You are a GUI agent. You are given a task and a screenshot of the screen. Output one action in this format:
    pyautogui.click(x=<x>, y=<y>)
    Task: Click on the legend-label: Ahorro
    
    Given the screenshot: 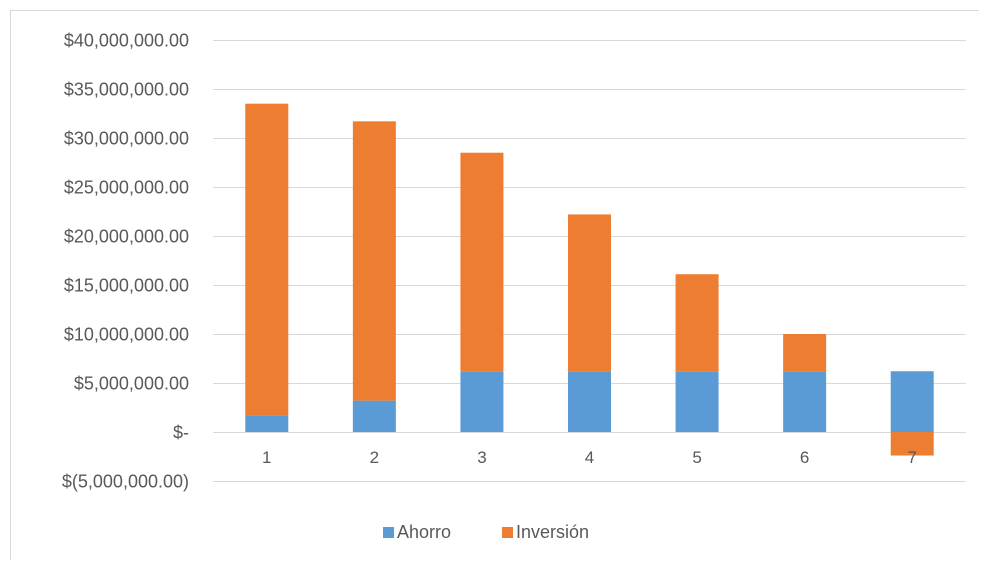 What is the action you would take?
    pyautogui.click(x=424, y=532)
    